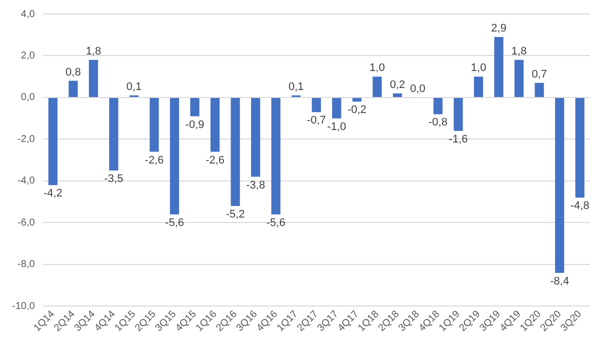 The width and height of the screenshot is (600, 338). What do you see at coordinates (194, 124) in the screenshot?
I see `data-label: -0,9` at bounding box center [194, 124].